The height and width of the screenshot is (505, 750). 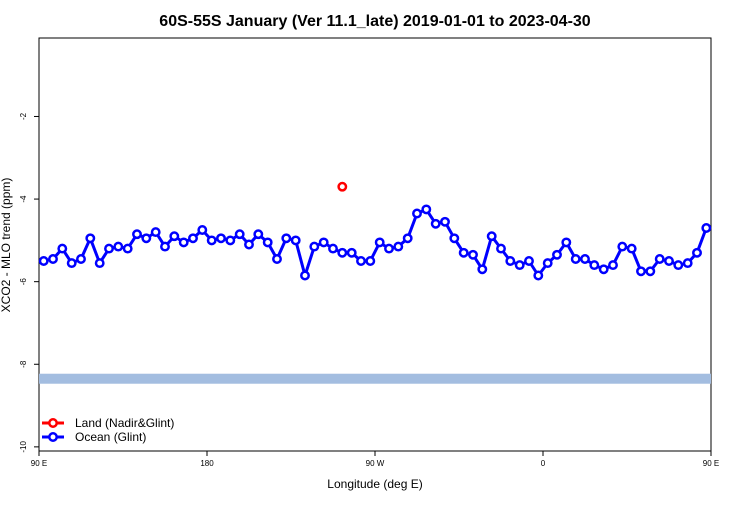 I want to click on reference-band, so click(x=375, y=378).